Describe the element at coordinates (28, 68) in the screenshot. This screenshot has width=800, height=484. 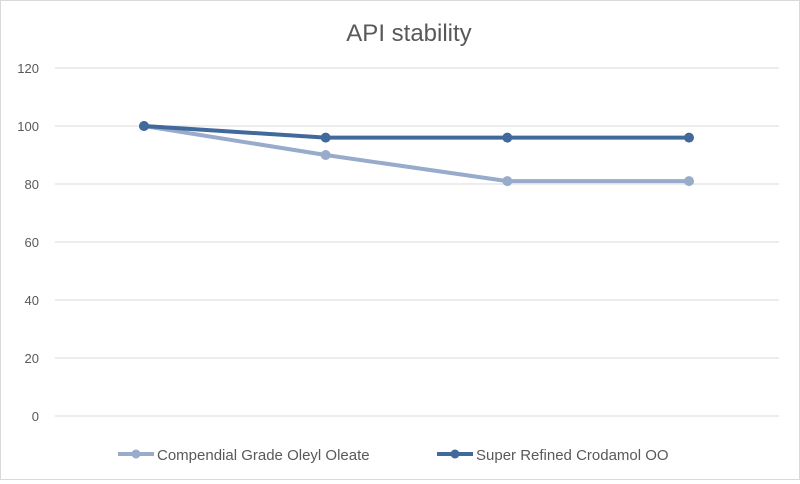
I see `y-tick-label: 120` at that location.